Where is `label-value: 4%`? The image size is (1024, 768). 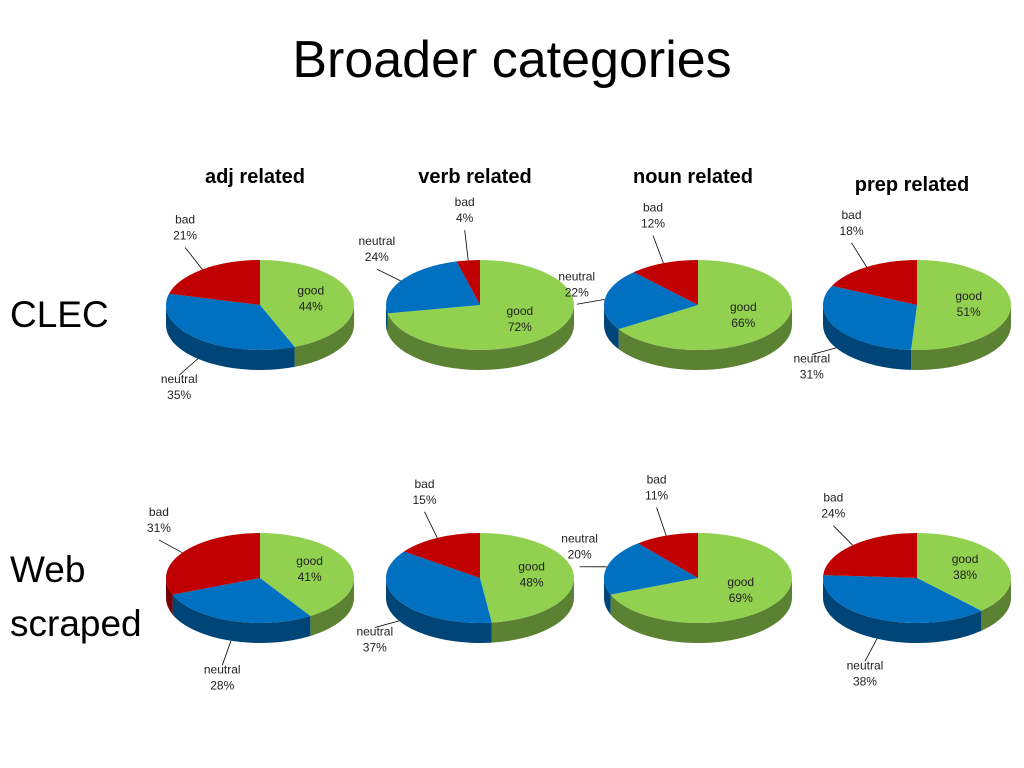
label-value: 4% is located at coordinates (465, 218).